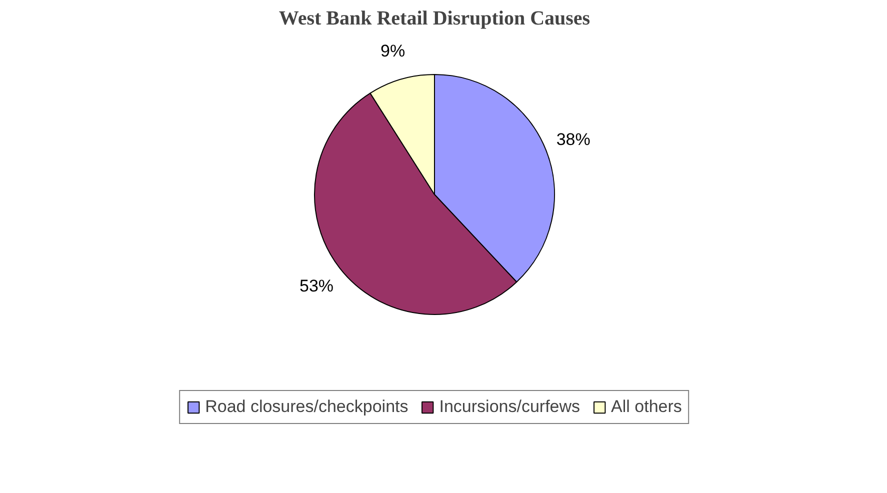  Describe the element at coordinates (646, 407) in the screenshot. I see `legend-label: All others` at that location.